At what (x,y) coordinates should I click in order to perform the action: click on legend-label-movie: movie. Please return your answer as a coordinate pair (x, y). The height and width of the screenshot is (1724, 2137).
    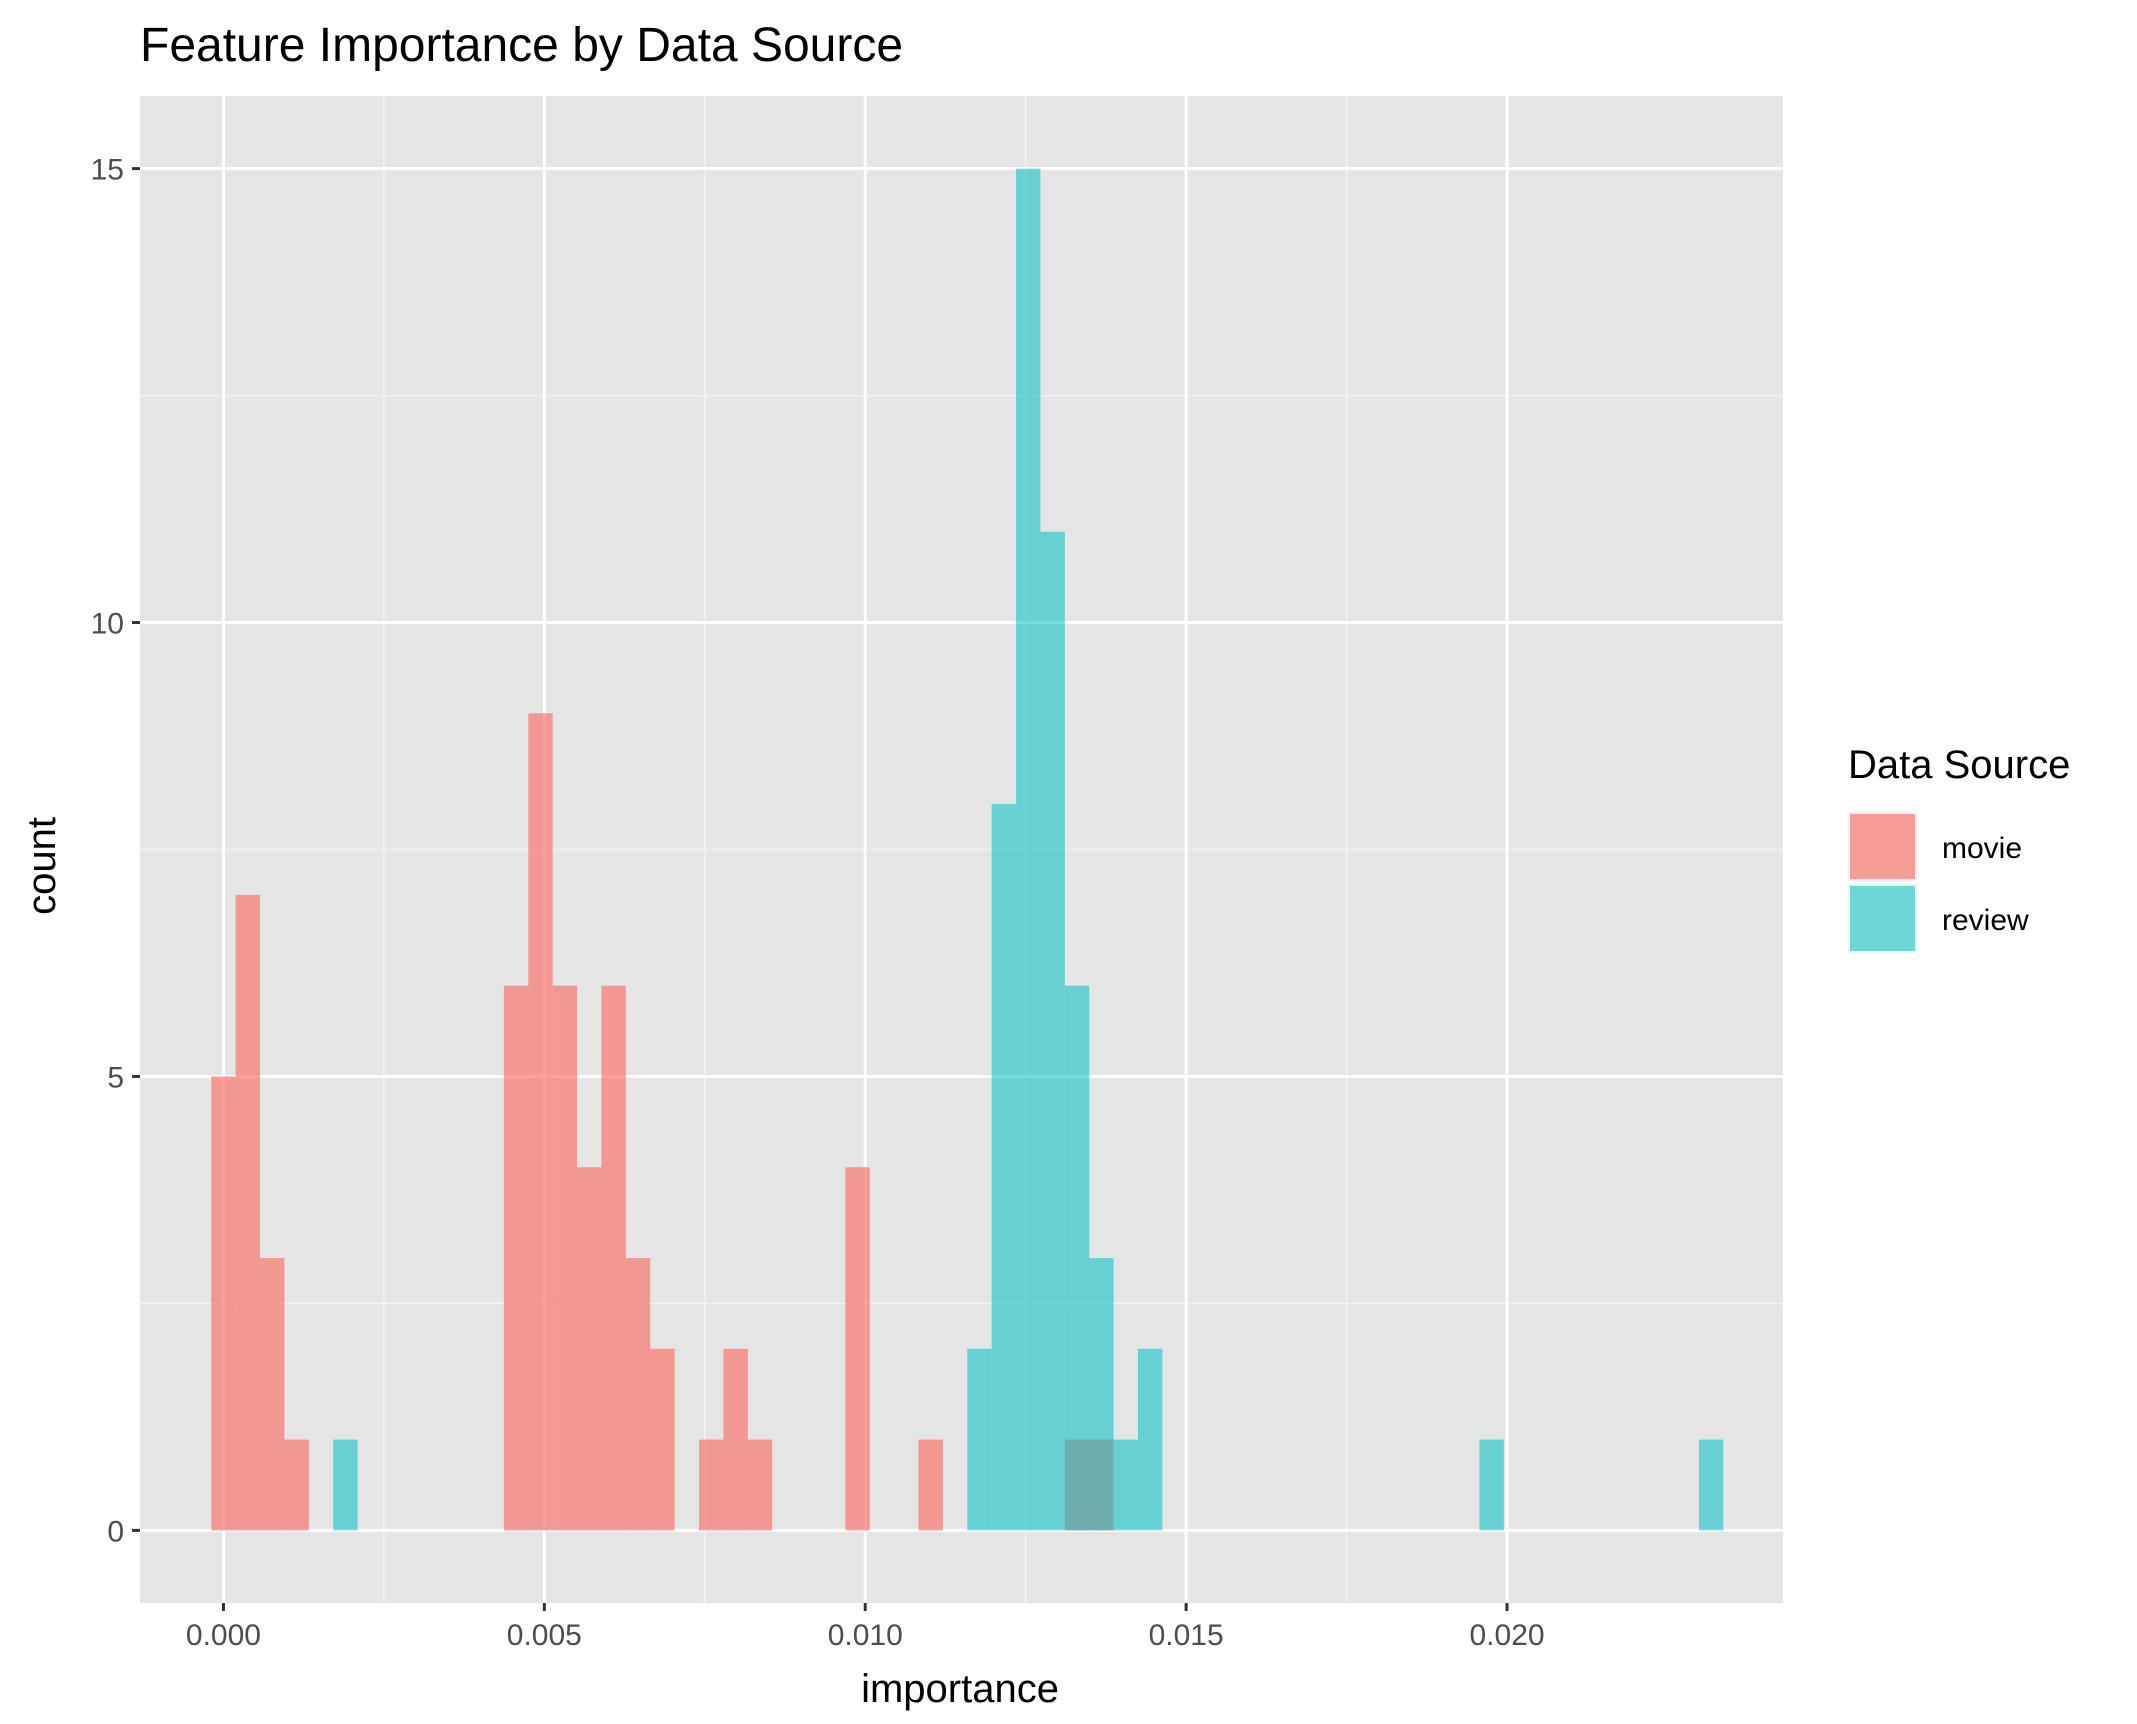
    Looking at the image, I should click on (1982, 848).